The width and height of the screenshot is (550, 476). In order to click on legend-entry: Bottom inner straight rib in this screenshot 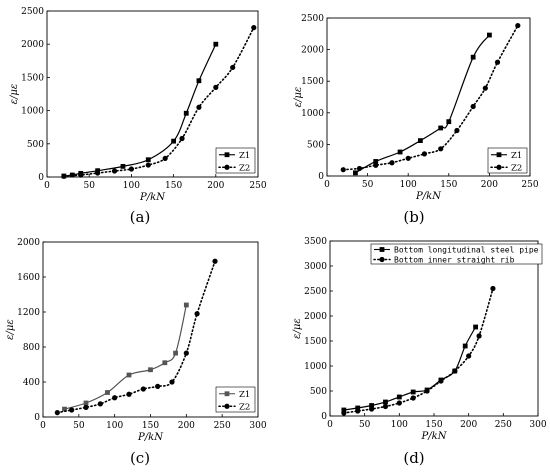, I will do `click(454, 260)`.